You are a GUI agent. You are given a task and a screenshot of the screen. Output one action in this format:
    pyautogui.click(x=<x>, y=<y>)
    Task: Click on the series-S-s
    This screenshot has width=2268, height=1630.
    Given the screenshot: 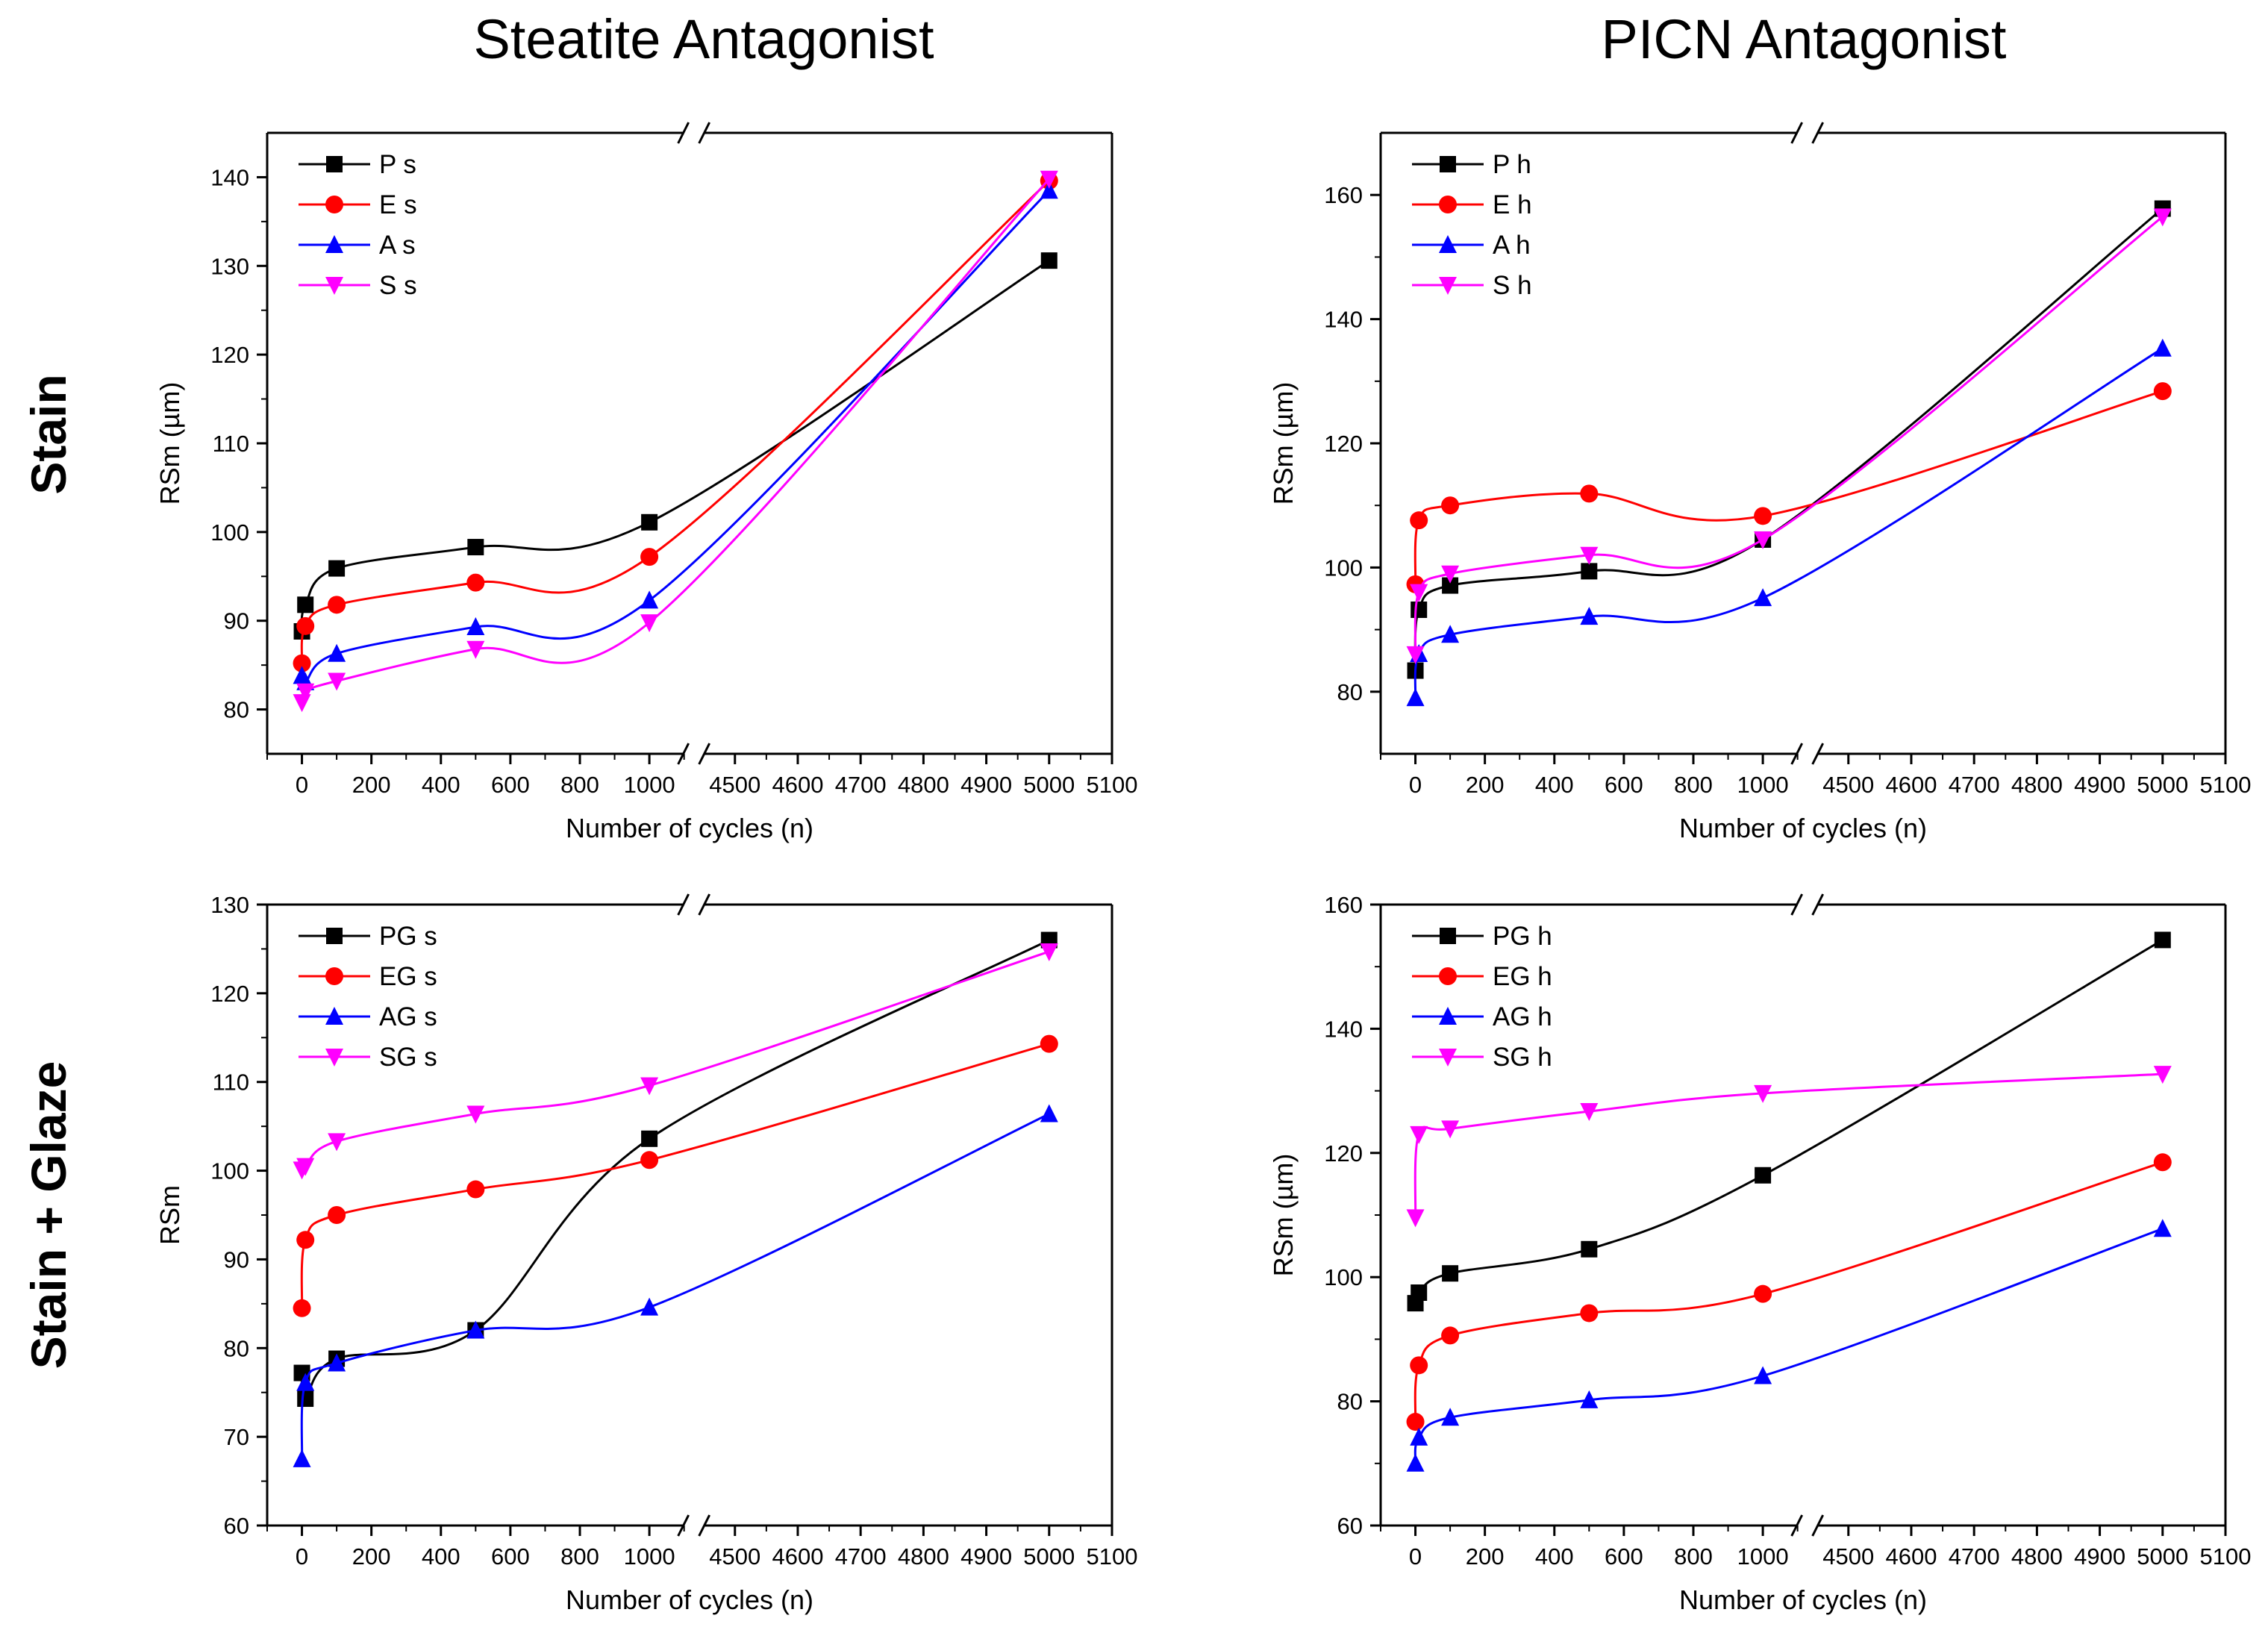 What is the action you would take?
    pyautogui.click(x=675, y=441)
    